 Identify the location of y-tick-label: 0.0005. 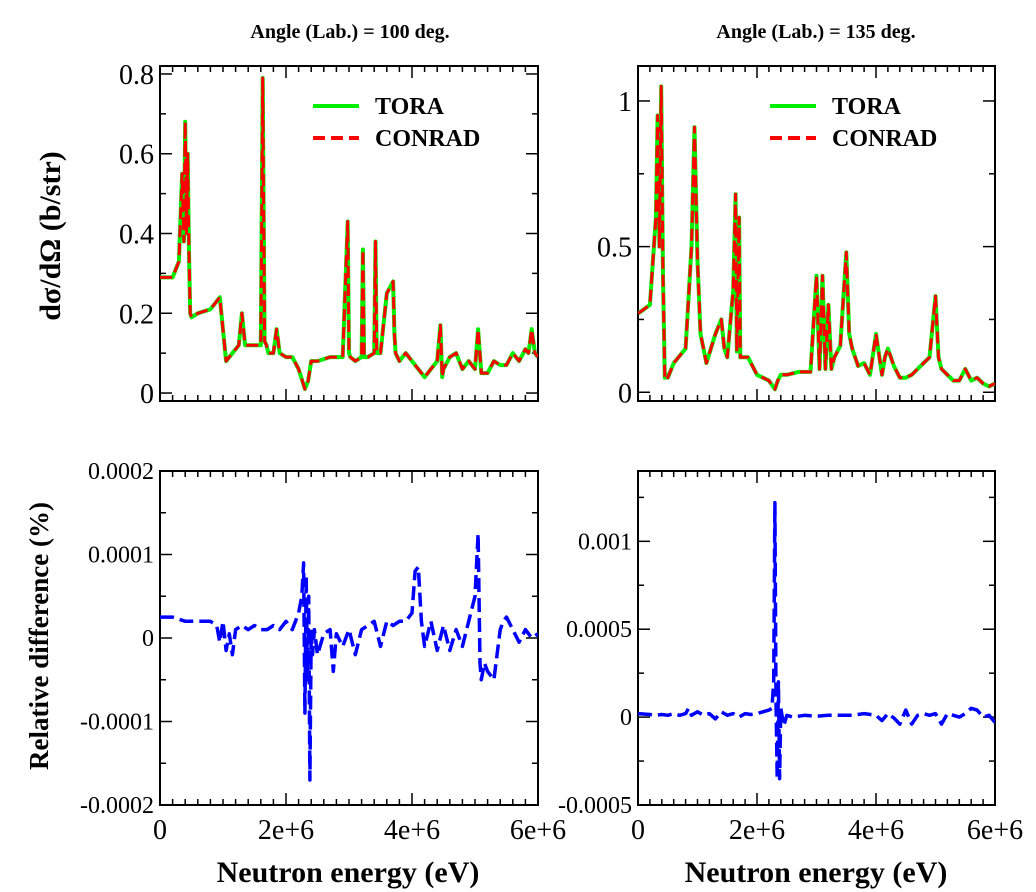
(599, 630).